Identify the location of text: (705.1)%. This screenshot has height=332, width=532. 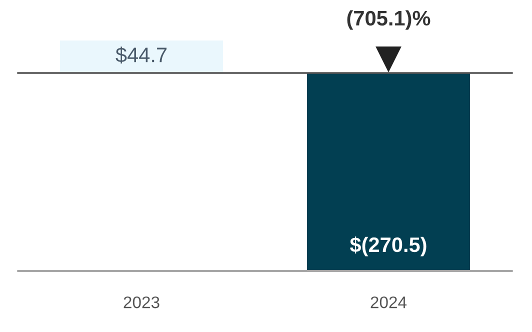
(388, 20).